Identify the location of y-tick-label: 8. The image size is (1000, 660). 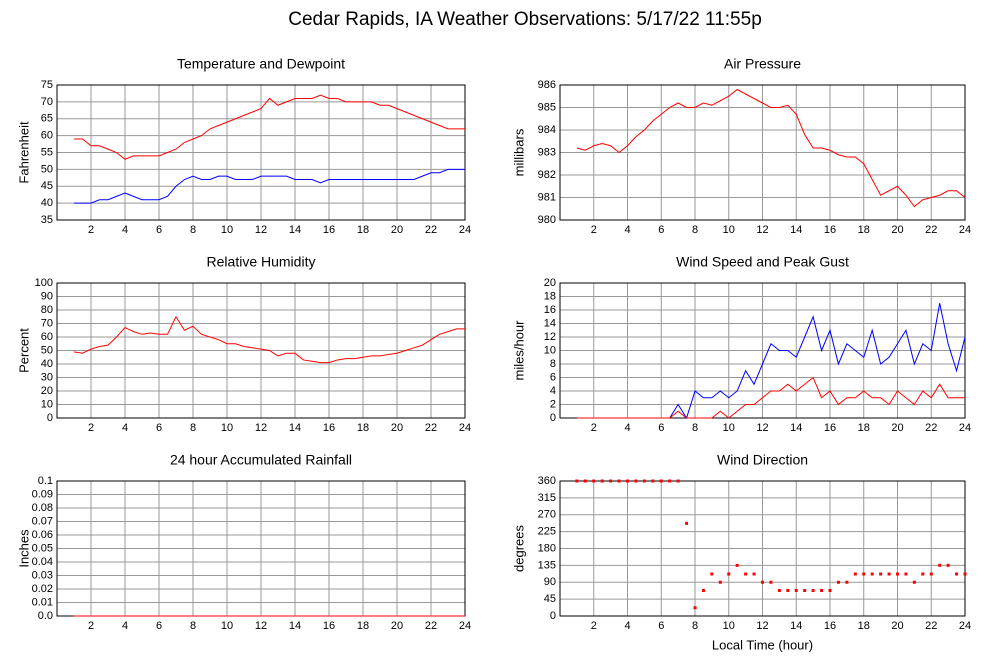
(553, 364).